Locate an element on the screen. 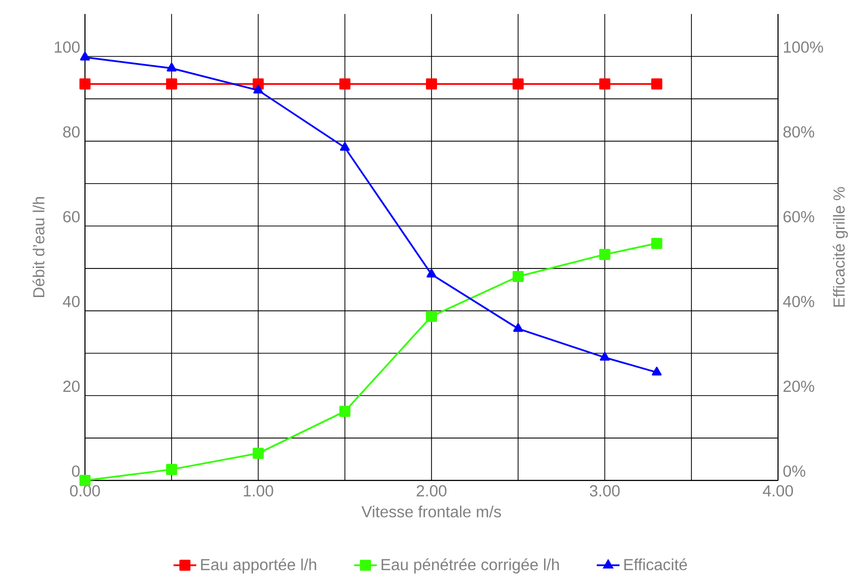 Image resolution: width=864 pixels, height=580 pixels. y2-tick-label: 20% is located at coordinates (799, 386).